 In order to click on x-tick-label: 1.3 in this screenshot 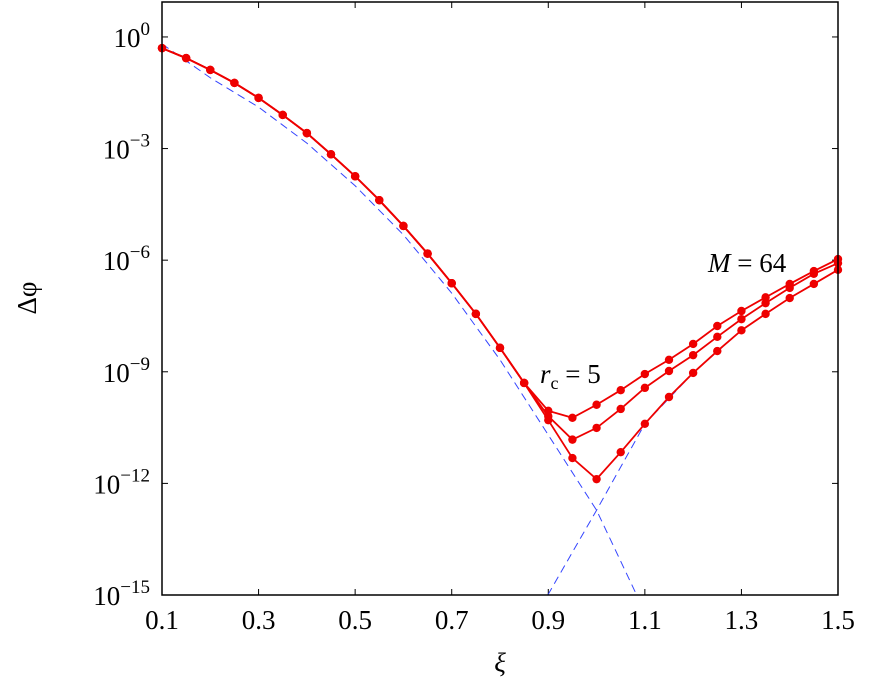, I will do `click(742, 620)`.